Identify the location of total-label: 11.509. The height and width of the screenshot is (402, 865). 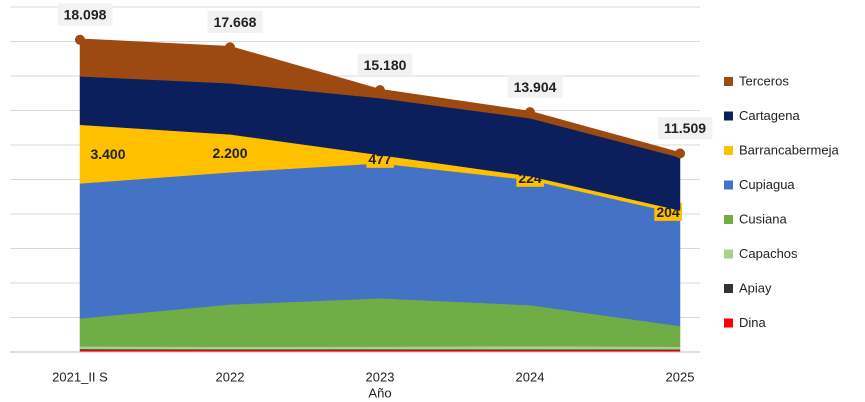
(685, 128).